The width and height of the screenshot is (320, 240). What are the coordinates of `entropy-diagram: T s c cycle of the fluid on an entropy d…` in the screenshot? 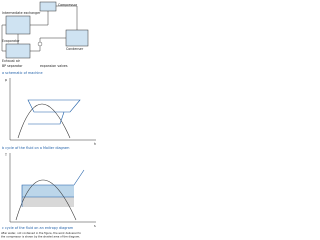 It's located at (49, 191).